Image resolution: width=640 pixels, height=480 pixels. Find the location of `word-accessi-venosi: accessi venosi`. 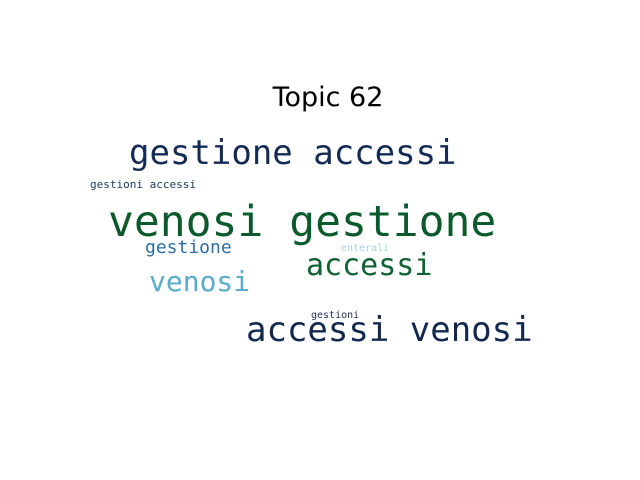

word-accessi-venosi: accessi venosi is located at coordinates (389, 330).